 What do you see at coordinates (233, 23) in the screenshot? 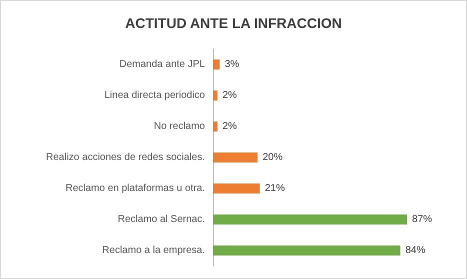
I see `chart-title: ACTITUD ANTE LA INFRACCION` at bounding box center [233, 23].